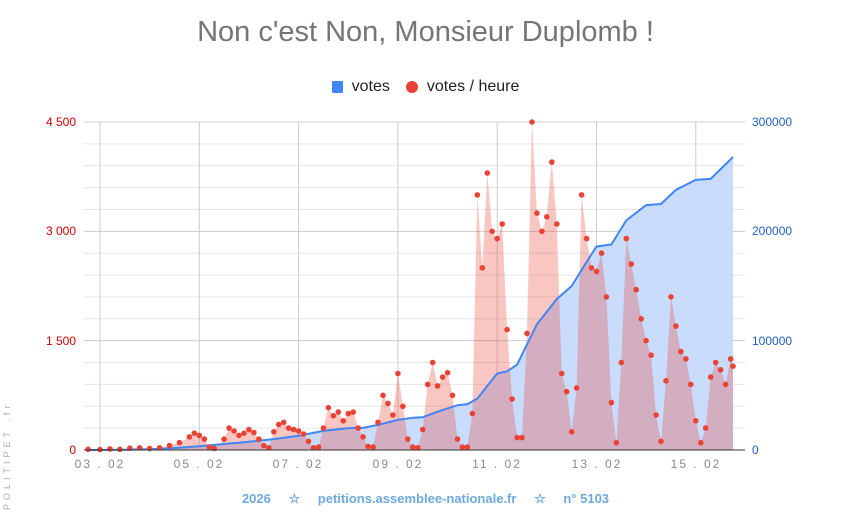 The image size is (851, 527). I want to click on x-tick-11-02: 11 . 02, so click(497, 464).